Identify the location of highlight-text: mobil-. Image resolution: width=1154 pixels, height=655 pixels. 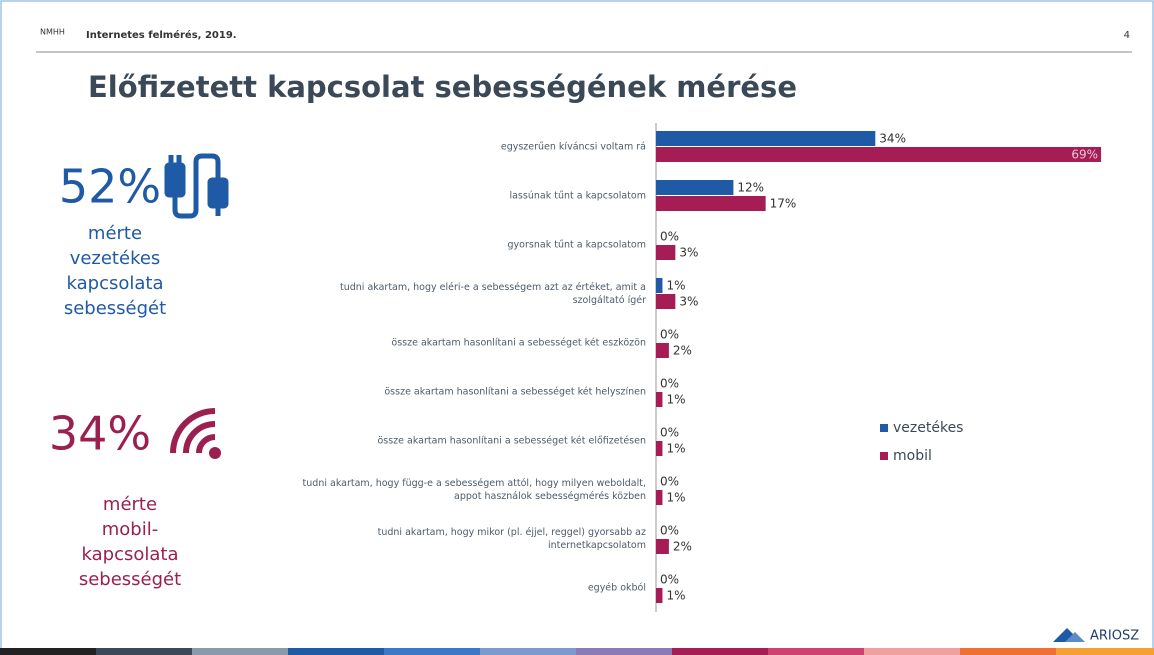
(130, 529).